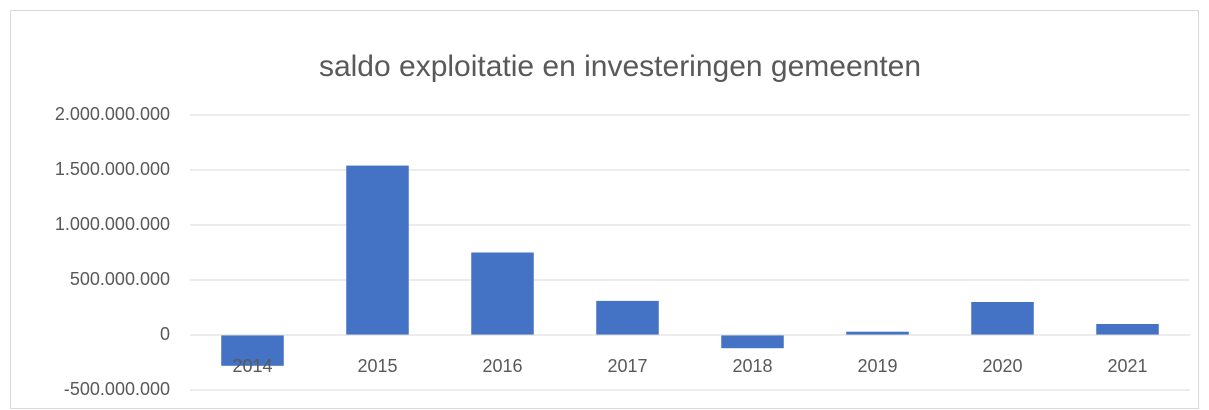 The image size is (1209, 410). I want to click on x-tick-label: 2014, so click(252, 366).